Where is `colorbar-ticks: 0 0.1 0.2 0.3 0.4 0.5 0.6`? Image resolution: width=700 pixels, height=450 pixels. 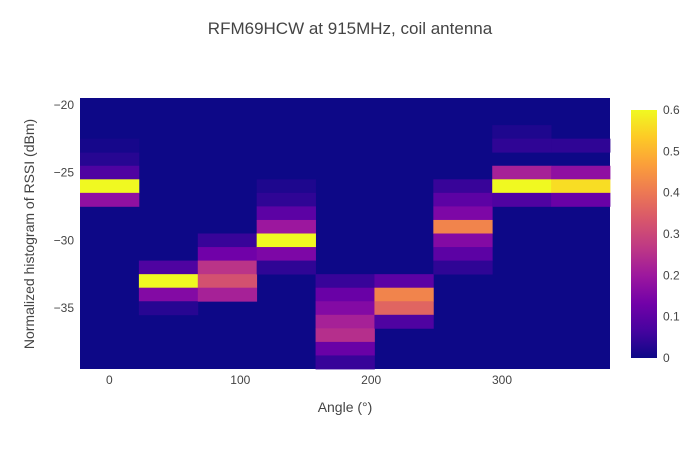
colorbar-ticks: 0 0.1 0.2 0.3 0.4 0.5 0.6 is located at coordinates (671, 234).